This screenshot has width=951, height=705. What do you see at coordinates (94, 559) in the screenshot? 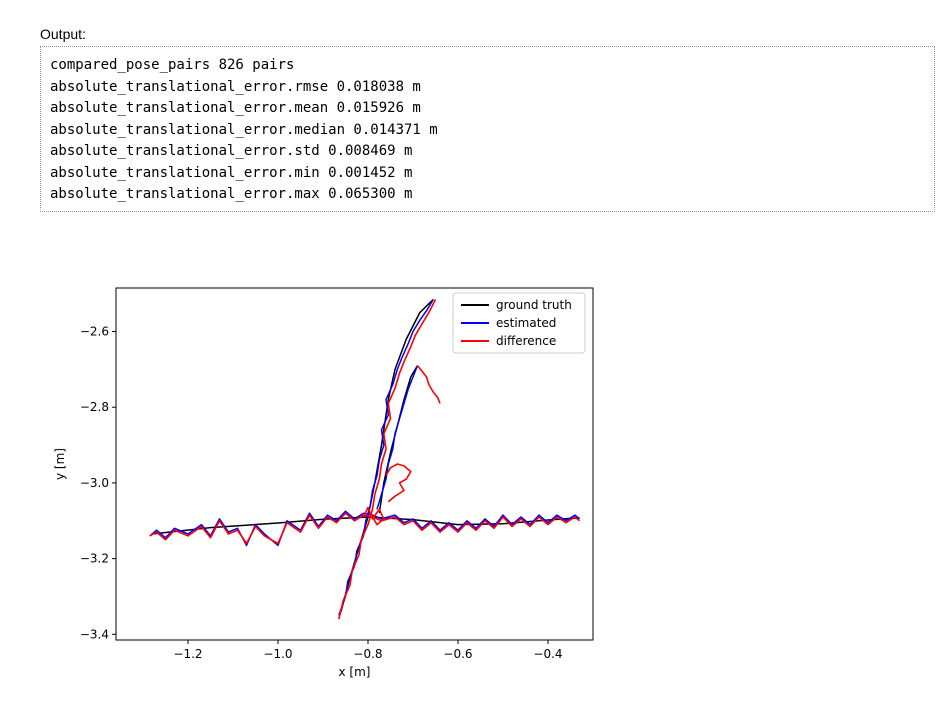
I see `y-tick-label: −3.2` at bounding box center [94, 559].